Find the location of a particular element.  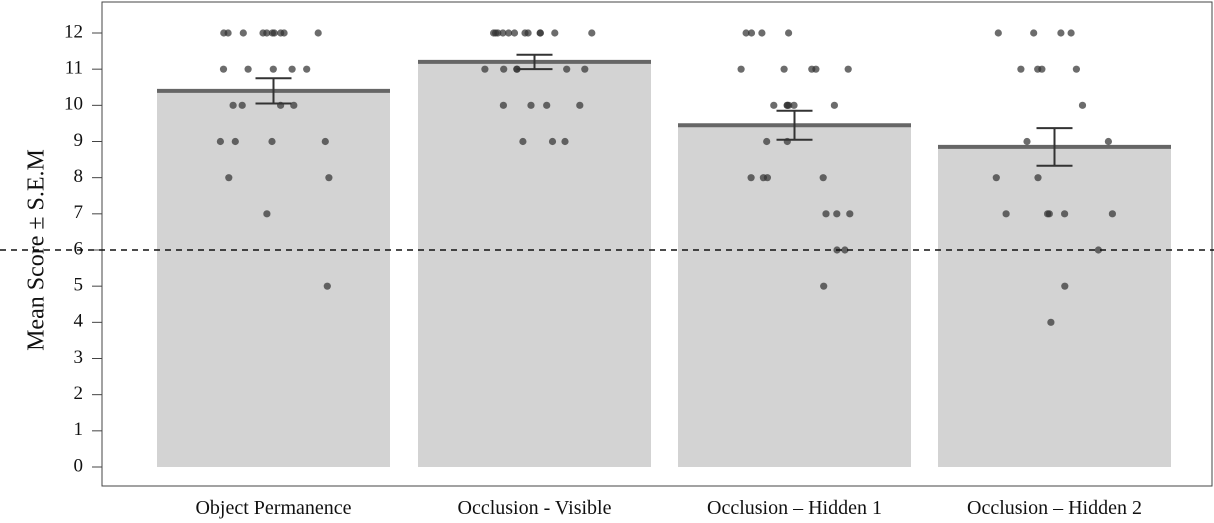

y-tick-label: 5 is located at coordinates (79, 285).